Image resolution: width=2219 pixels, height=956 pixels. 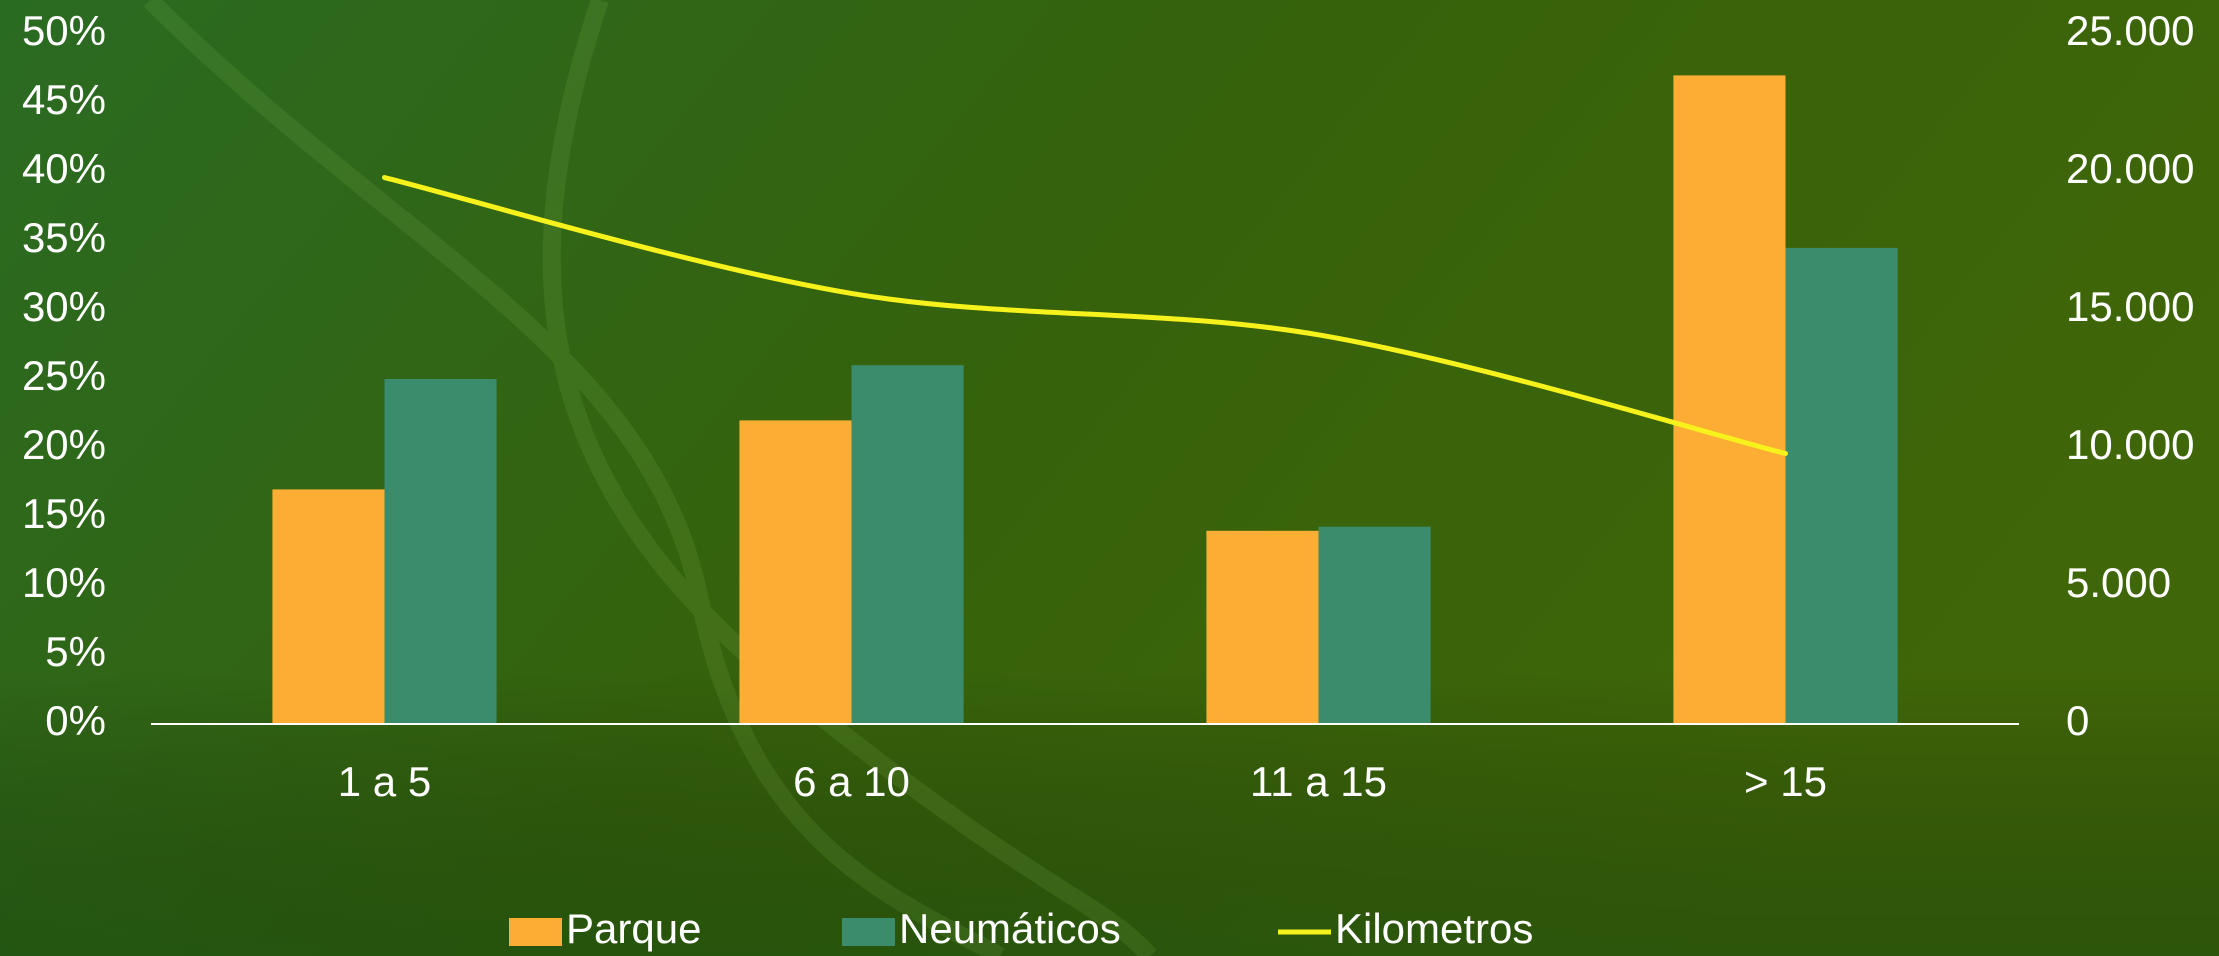 What do you see at coordinates (1010, 928) in the screenshot?
I see `legend-label: Neumáticos` at bounding box center [1010, 928].